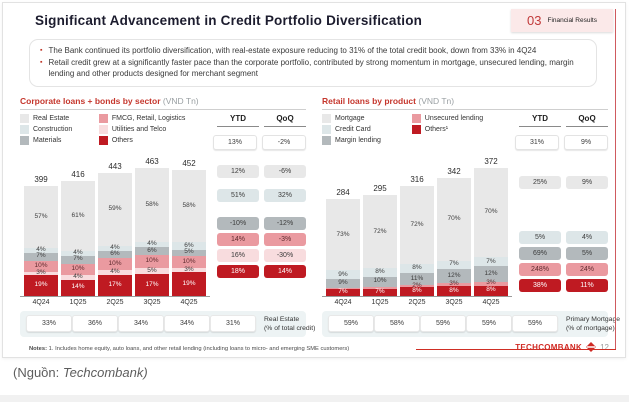  I want to click on legend-item: Unsecured lending, so click(461, 118).